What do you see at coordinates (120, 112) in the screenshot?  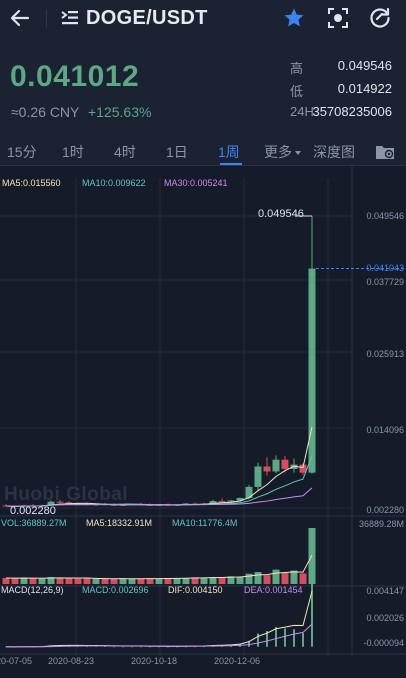 I see `price-change-percent: +125.63%` at bounding box center [120, 112].